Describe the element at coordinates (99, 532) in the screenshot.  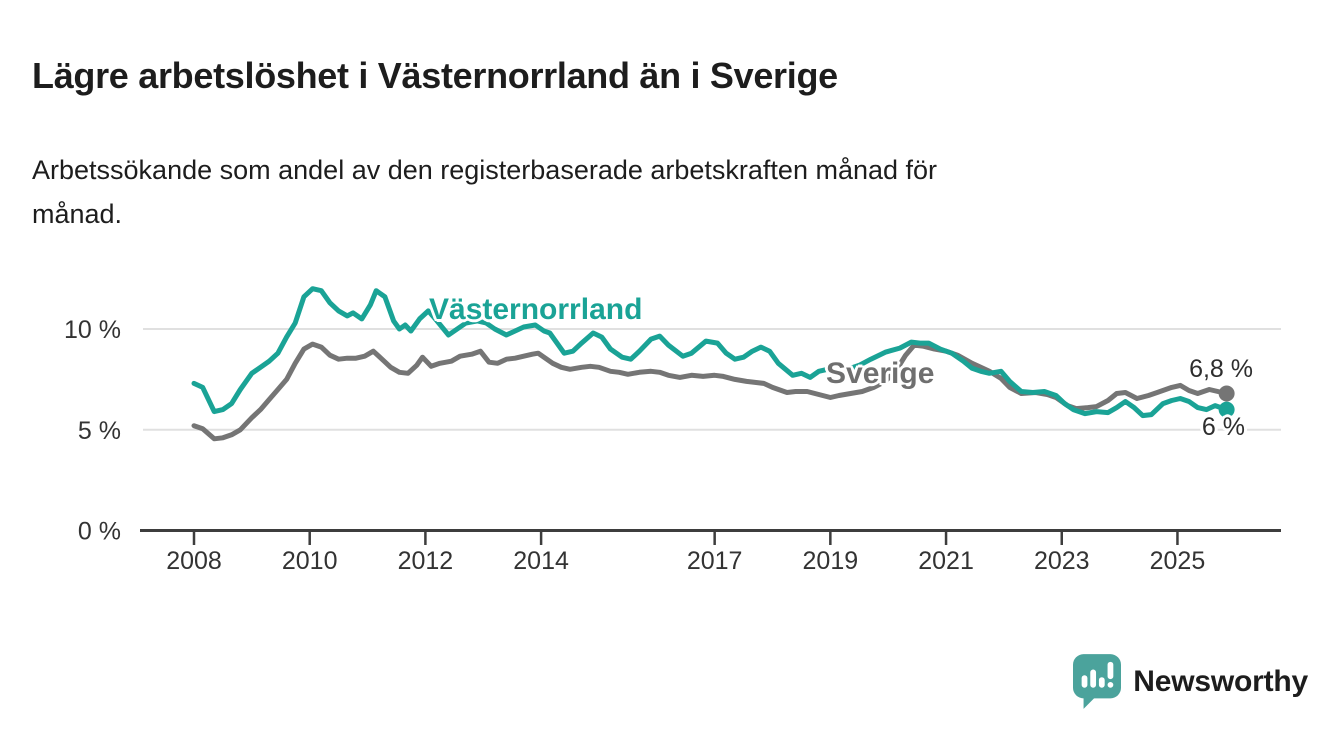
I see `y-axis-tick-label: 0 %` at that location.